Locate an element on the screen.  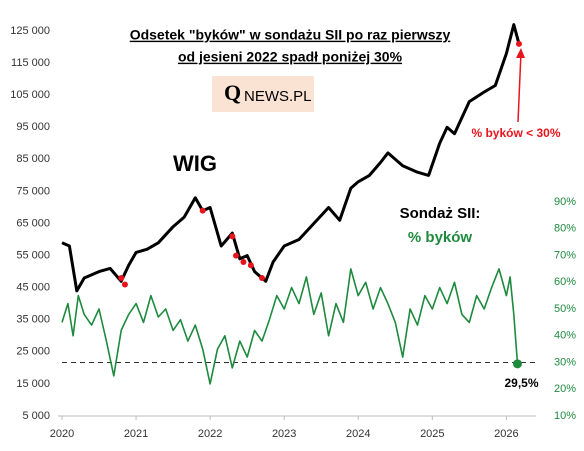
logo: NEWS.PL is located at coordinates (278, 96).